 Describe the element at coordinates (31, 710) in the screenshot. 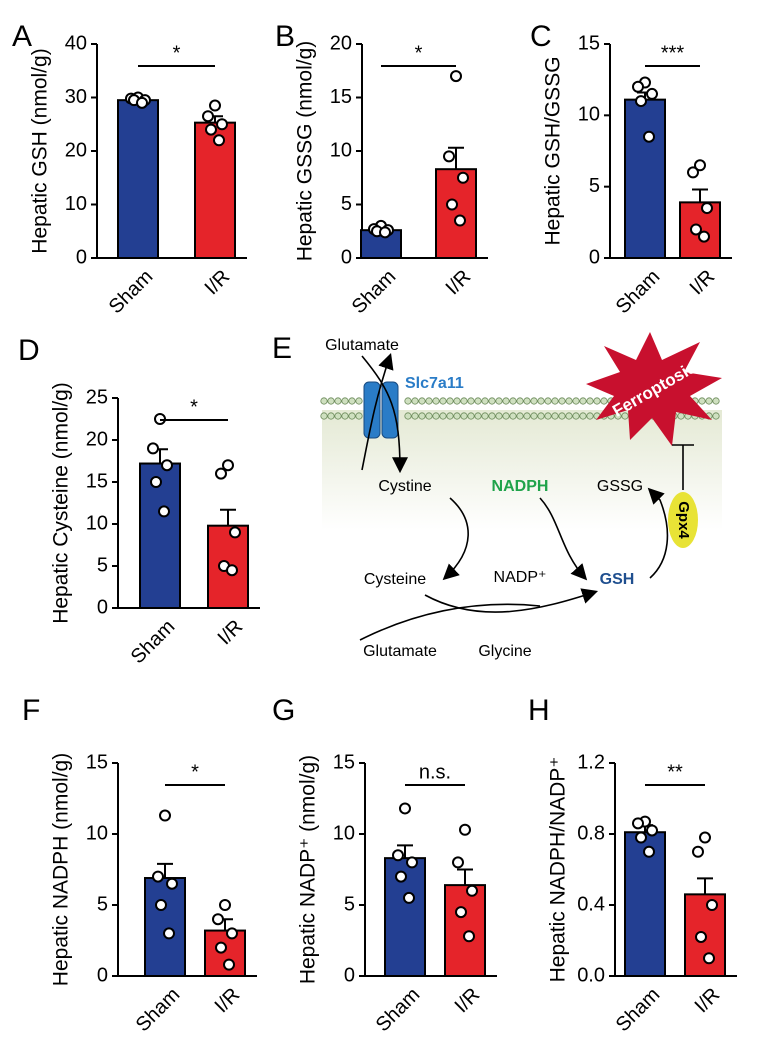

I see `panel-letter: F` at that location.